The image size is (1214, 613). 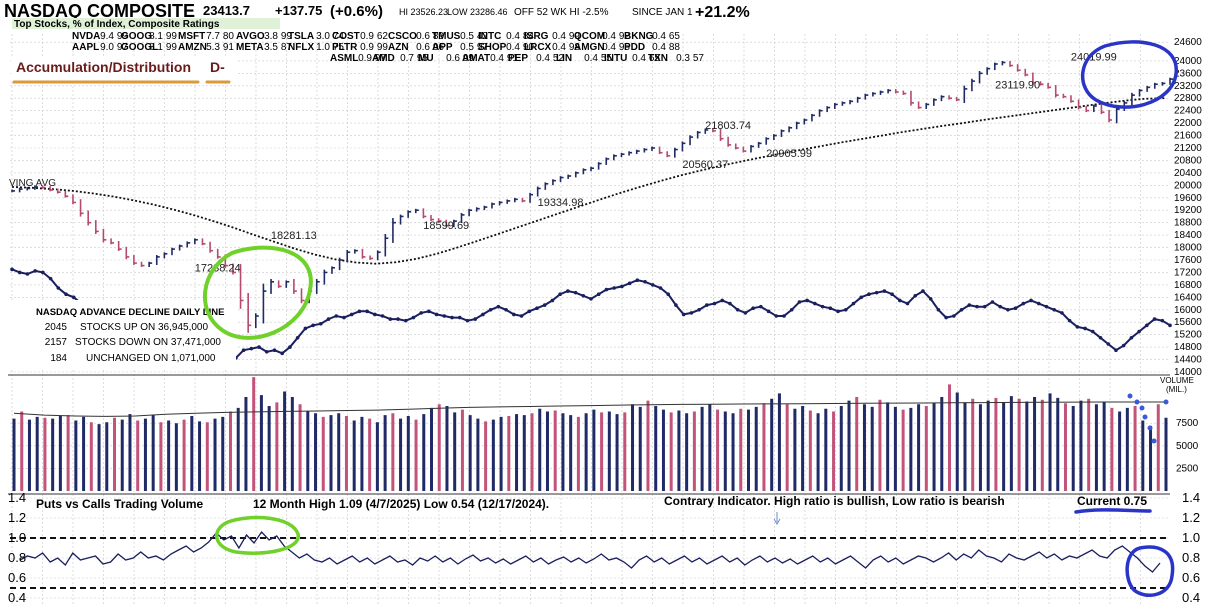 I want to click on ratings-symbol: GOOG, so click(x=136, y=36).